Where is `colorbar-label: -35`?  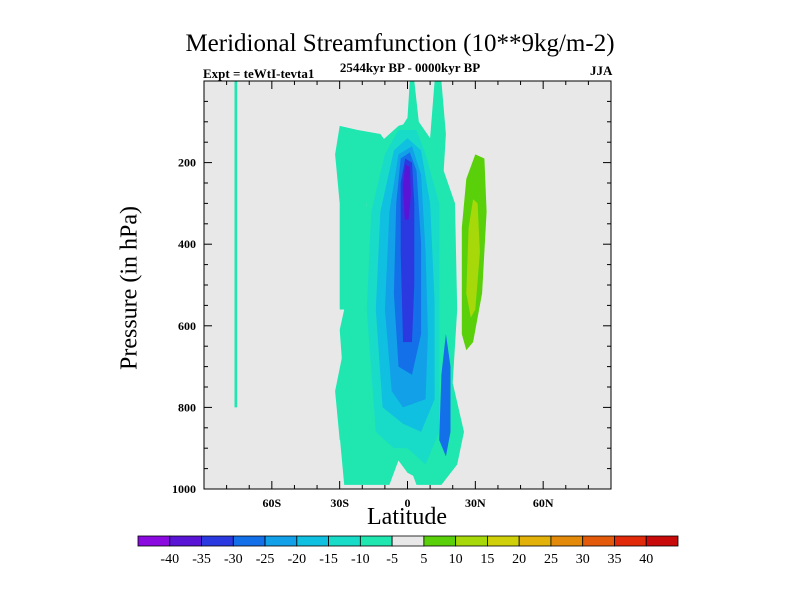
colorbar-label: -35 is located at coordinates (201, 559).